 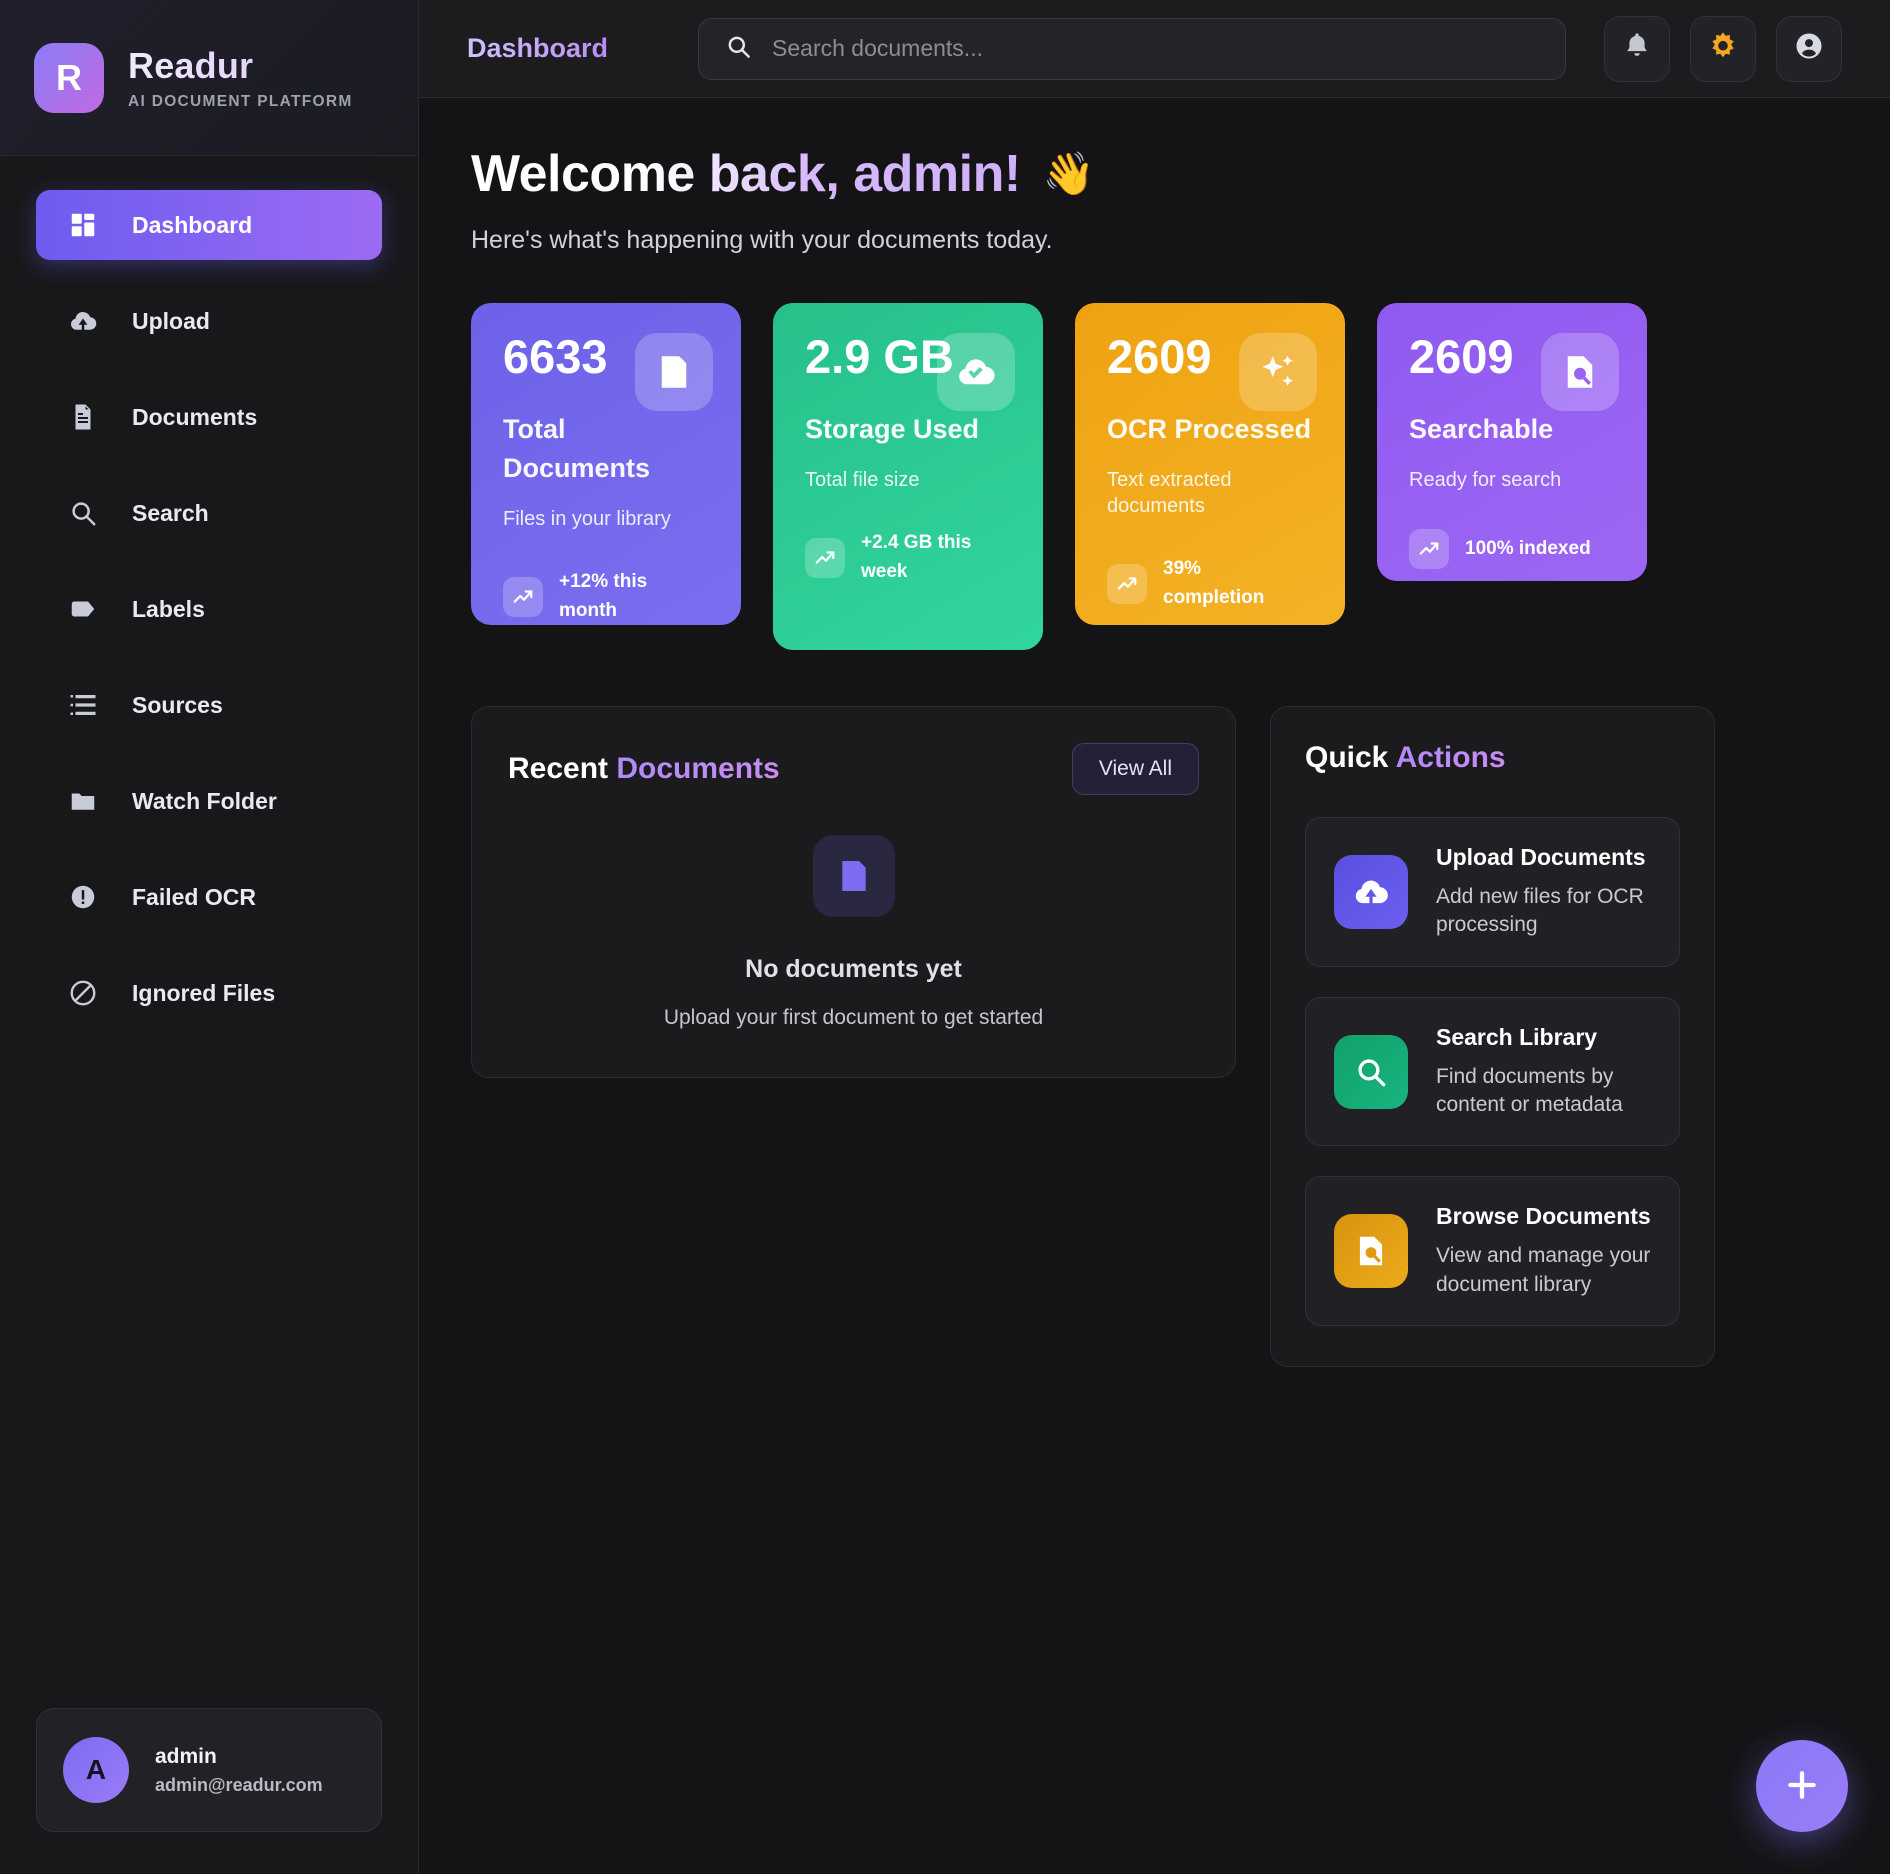 I want to click on user-email: admin@readur.com, so click(x=239, y=1784).